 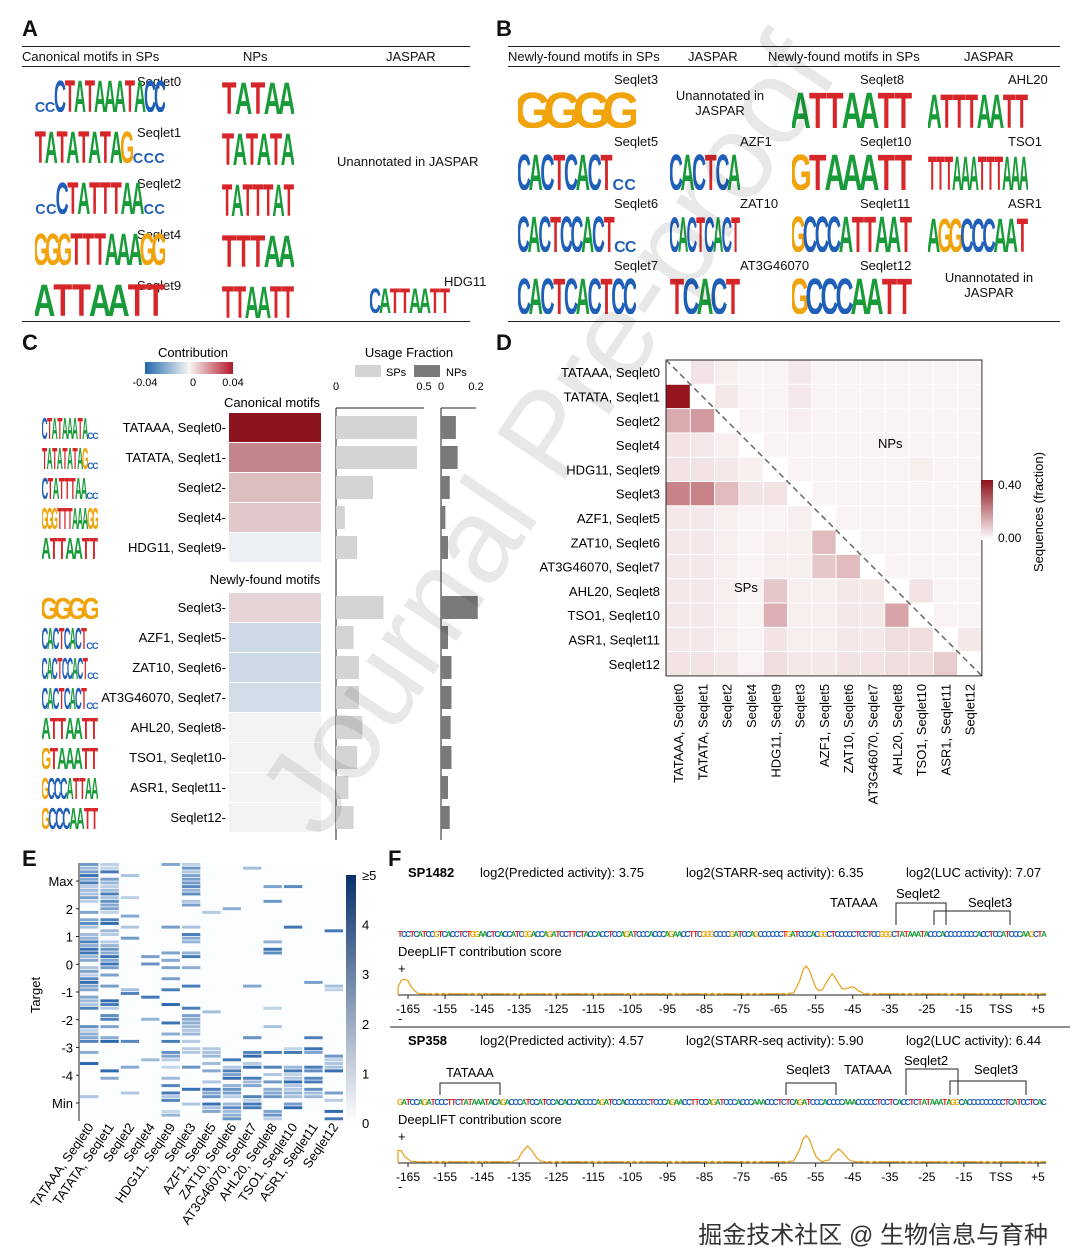 I want to click on heatmap-col-label: ASR1, Seqlet11, so click(x=945, y=730).